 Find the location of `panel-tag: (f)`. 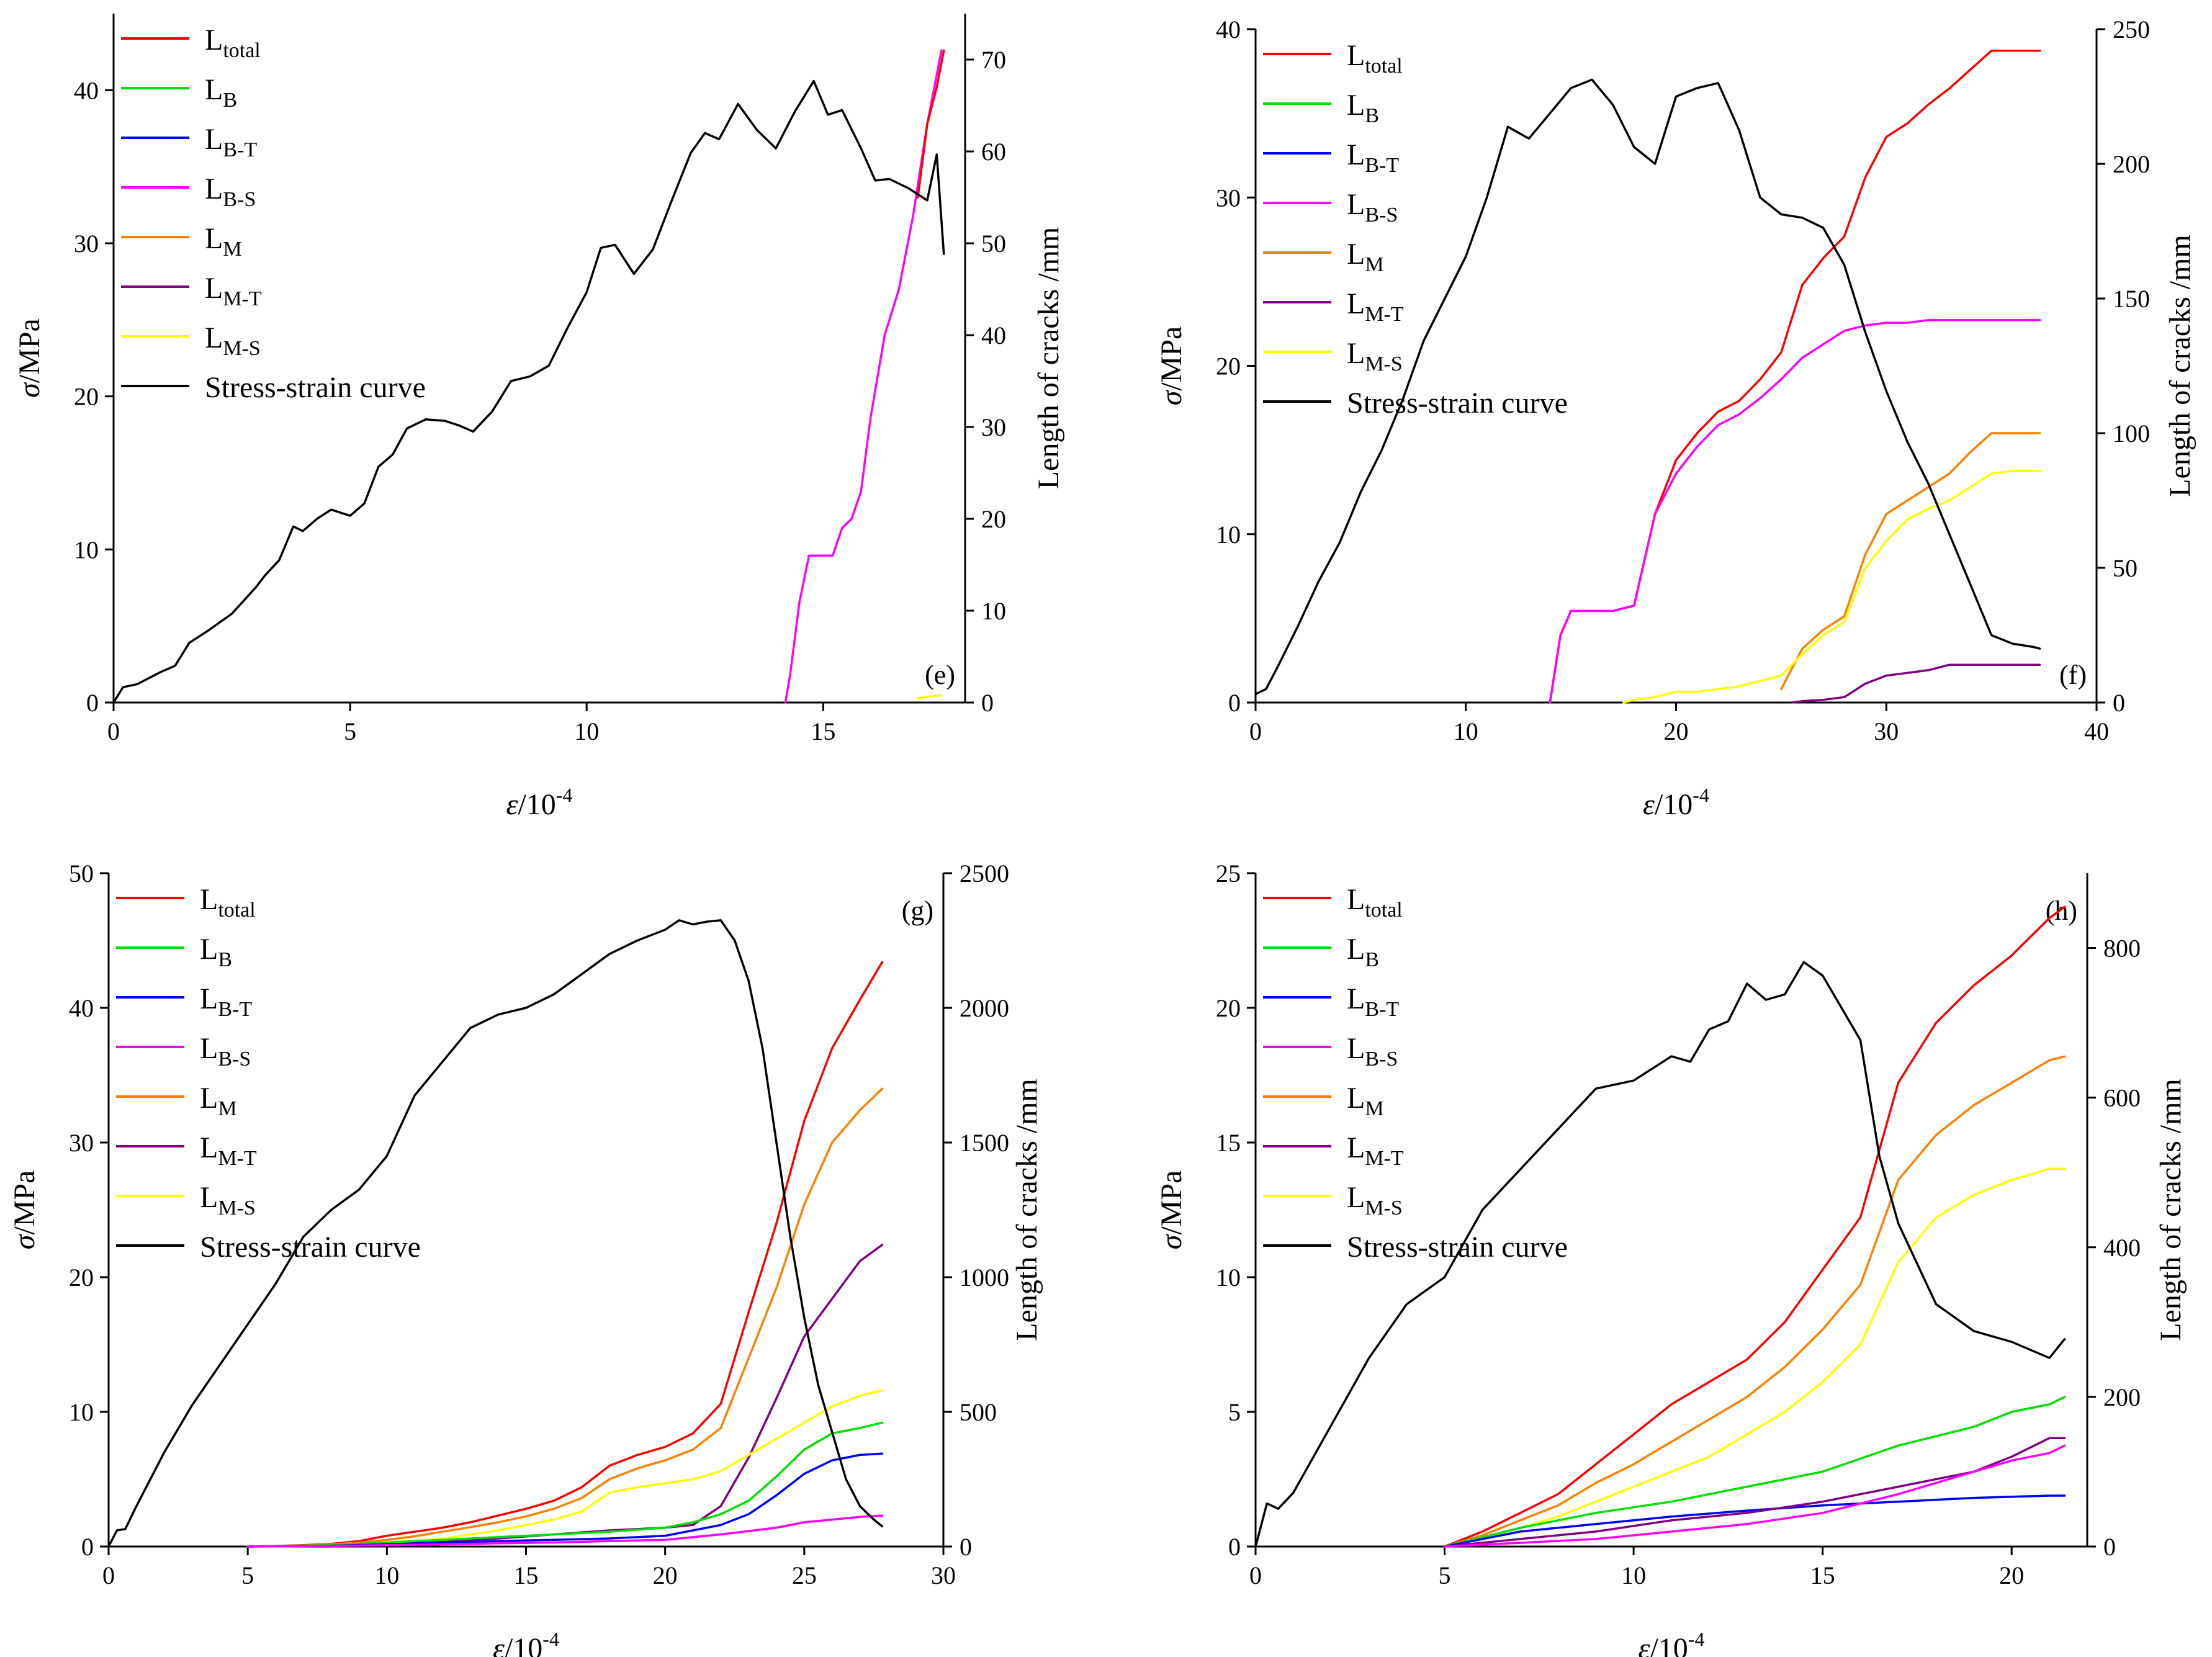

panel-tag: (f) is located at coordinates (2073, 675).